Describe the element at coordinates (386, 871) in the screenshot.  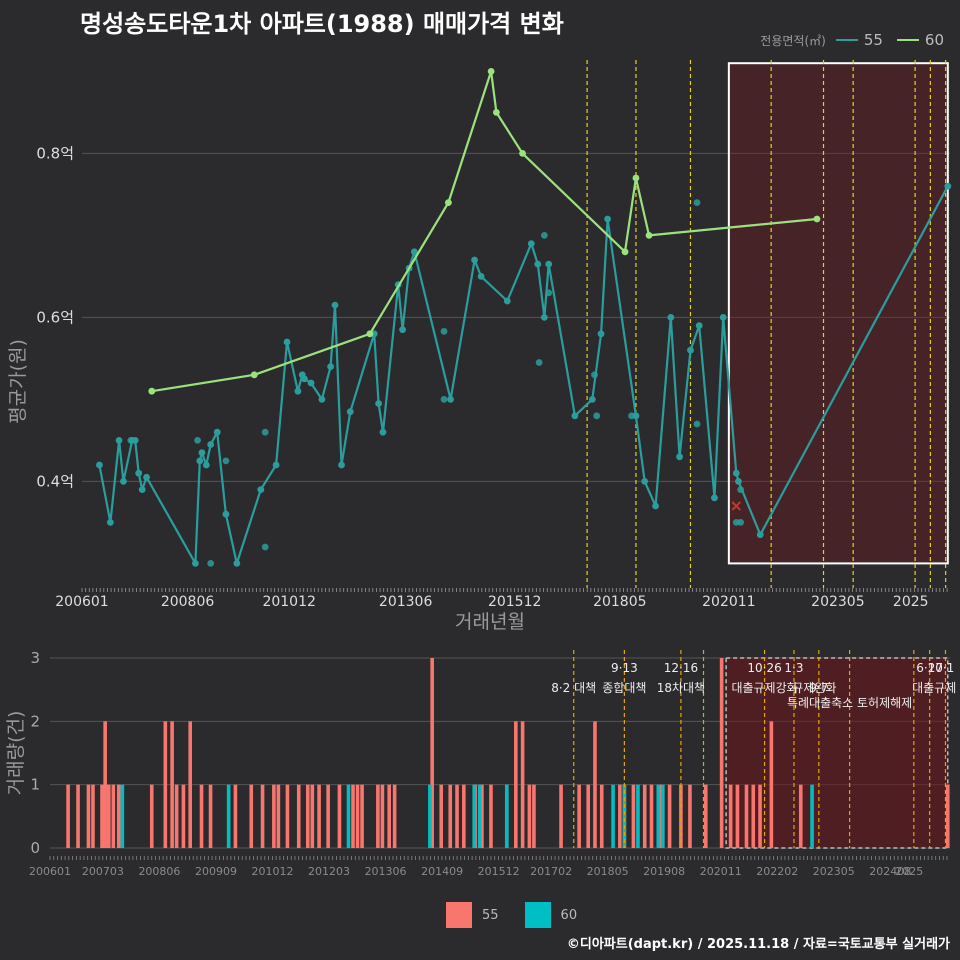
I see `bar-x-tick-label: 201306` at that location.